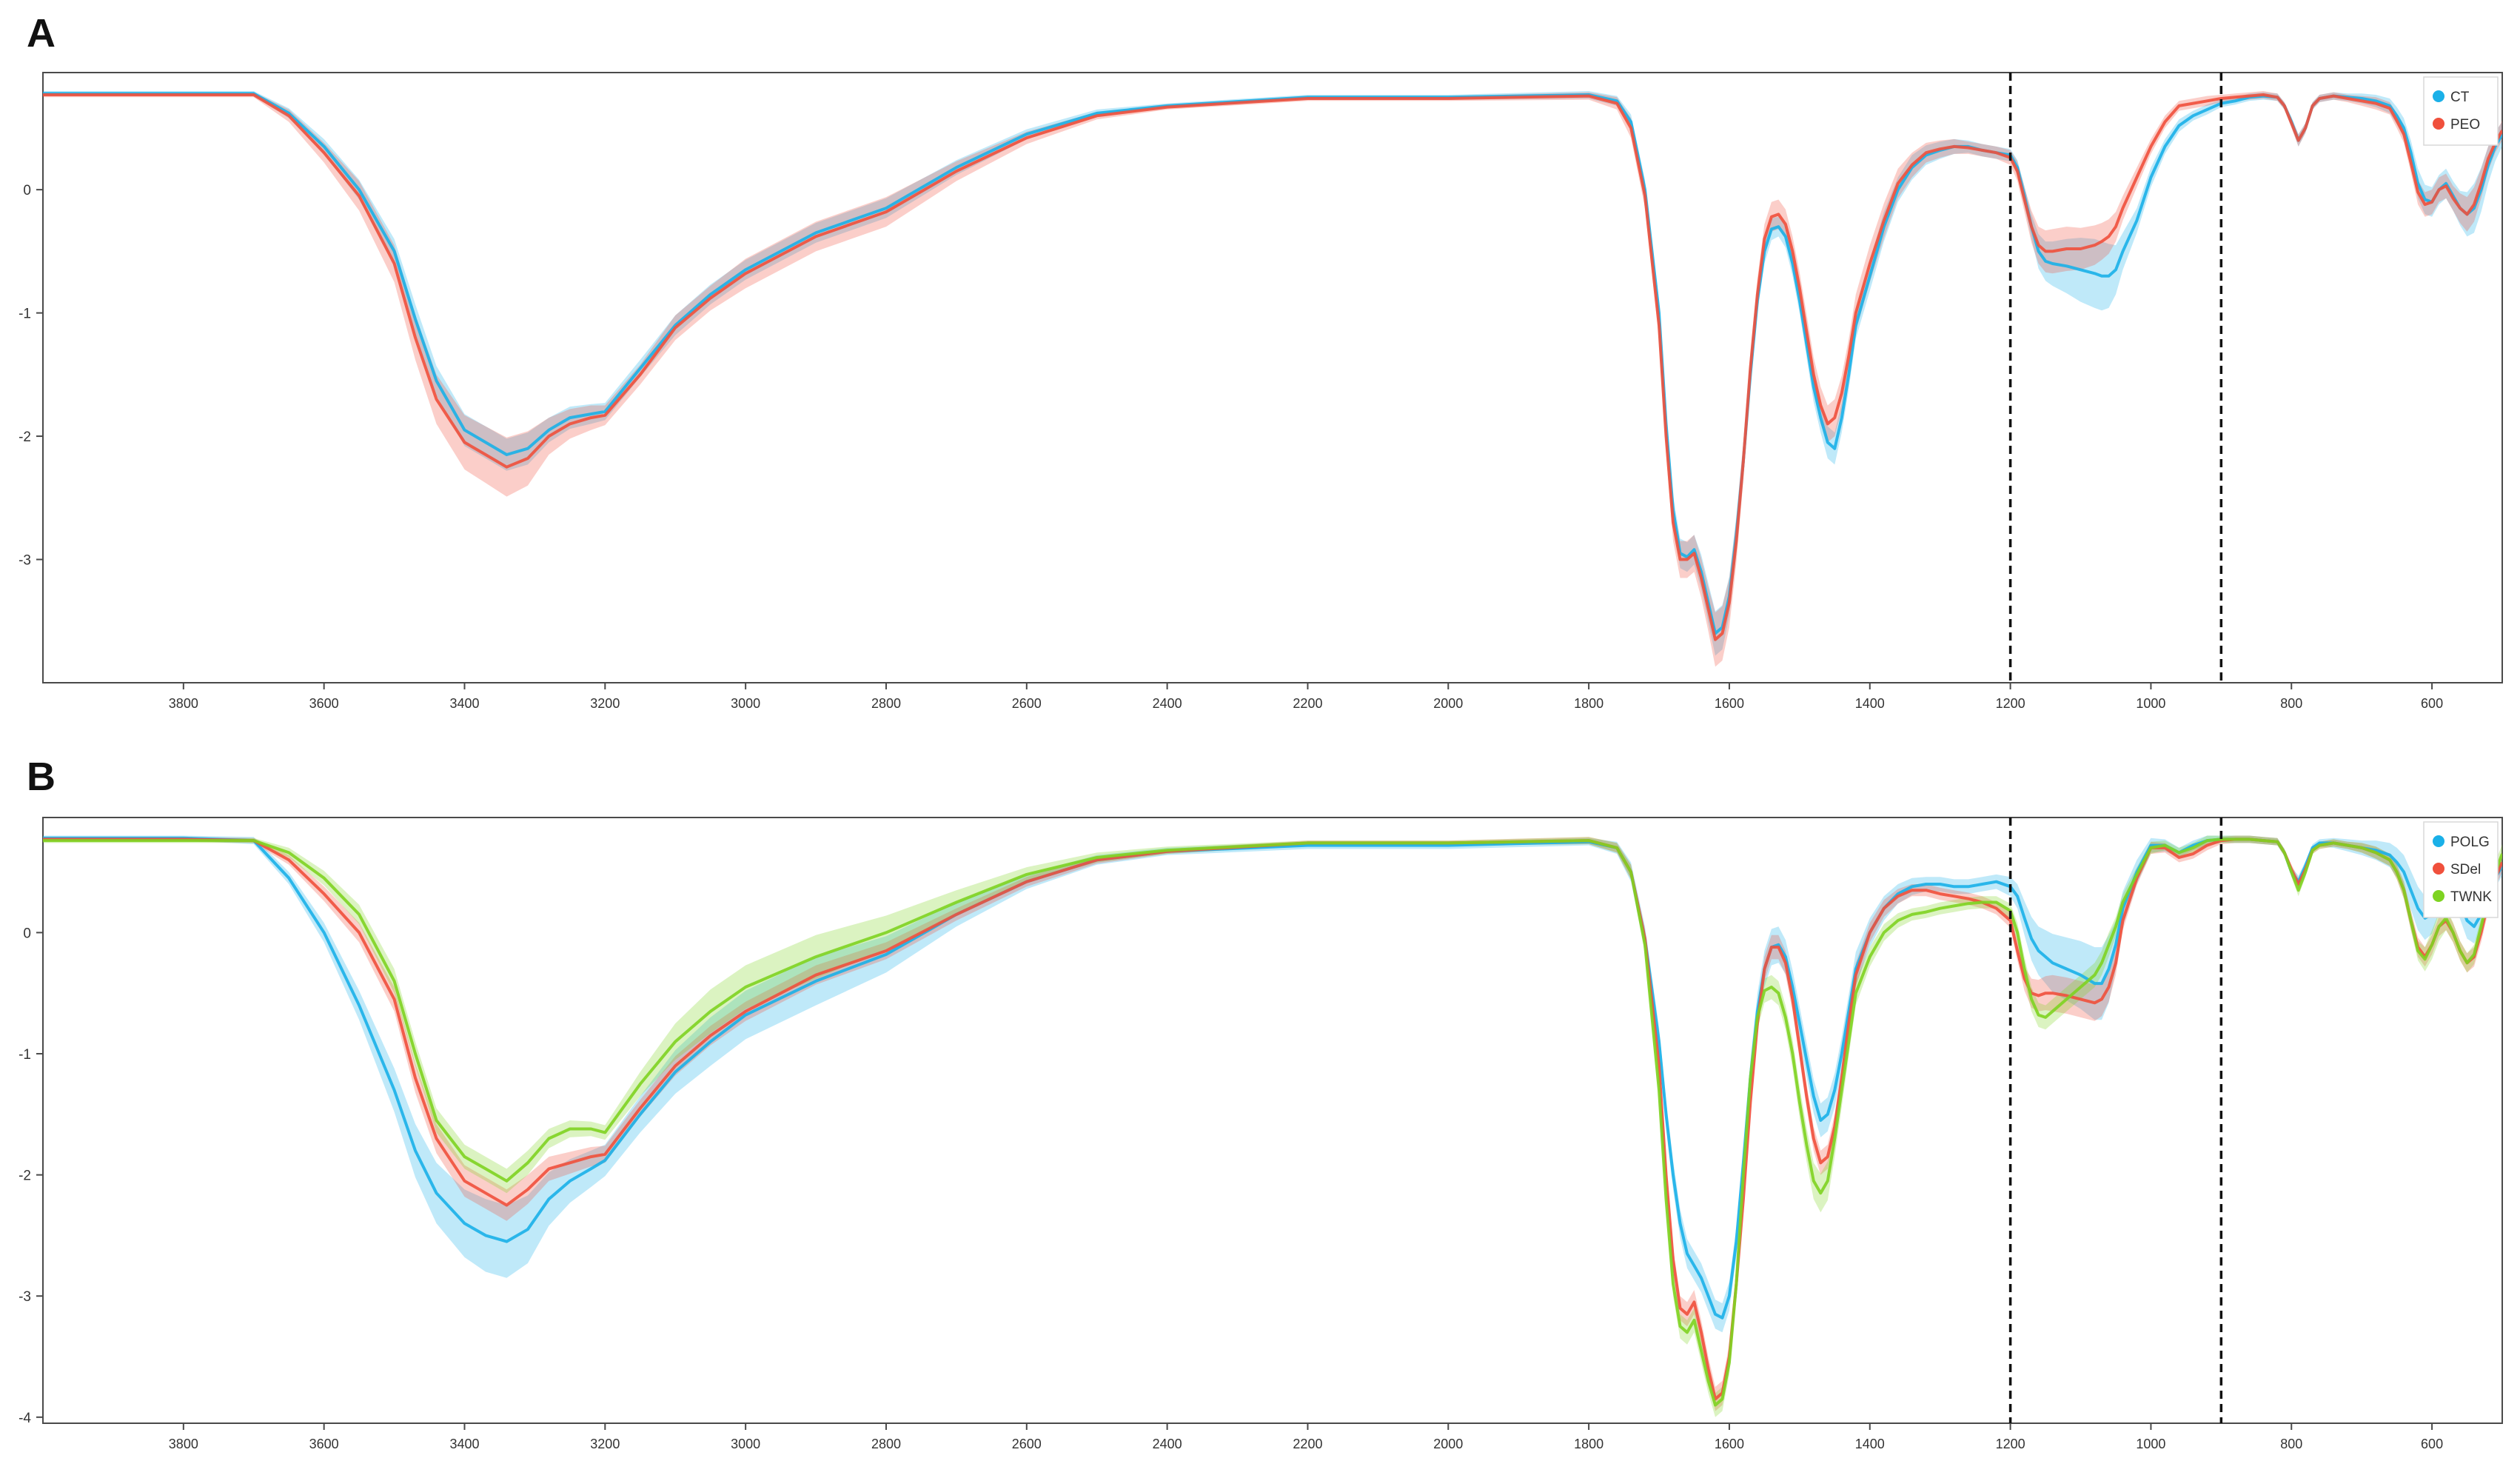  I want to click on y-tick-label: -4, so click(25, 1418).